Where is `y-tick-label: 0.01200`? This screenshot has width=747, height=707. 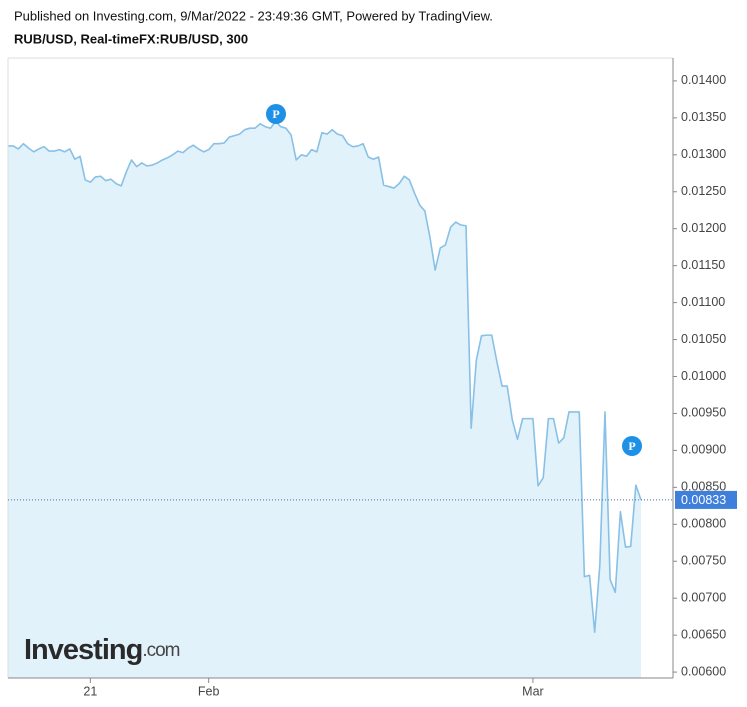
y-tick-label: 0.01200 is located at coordinates (703, 228).